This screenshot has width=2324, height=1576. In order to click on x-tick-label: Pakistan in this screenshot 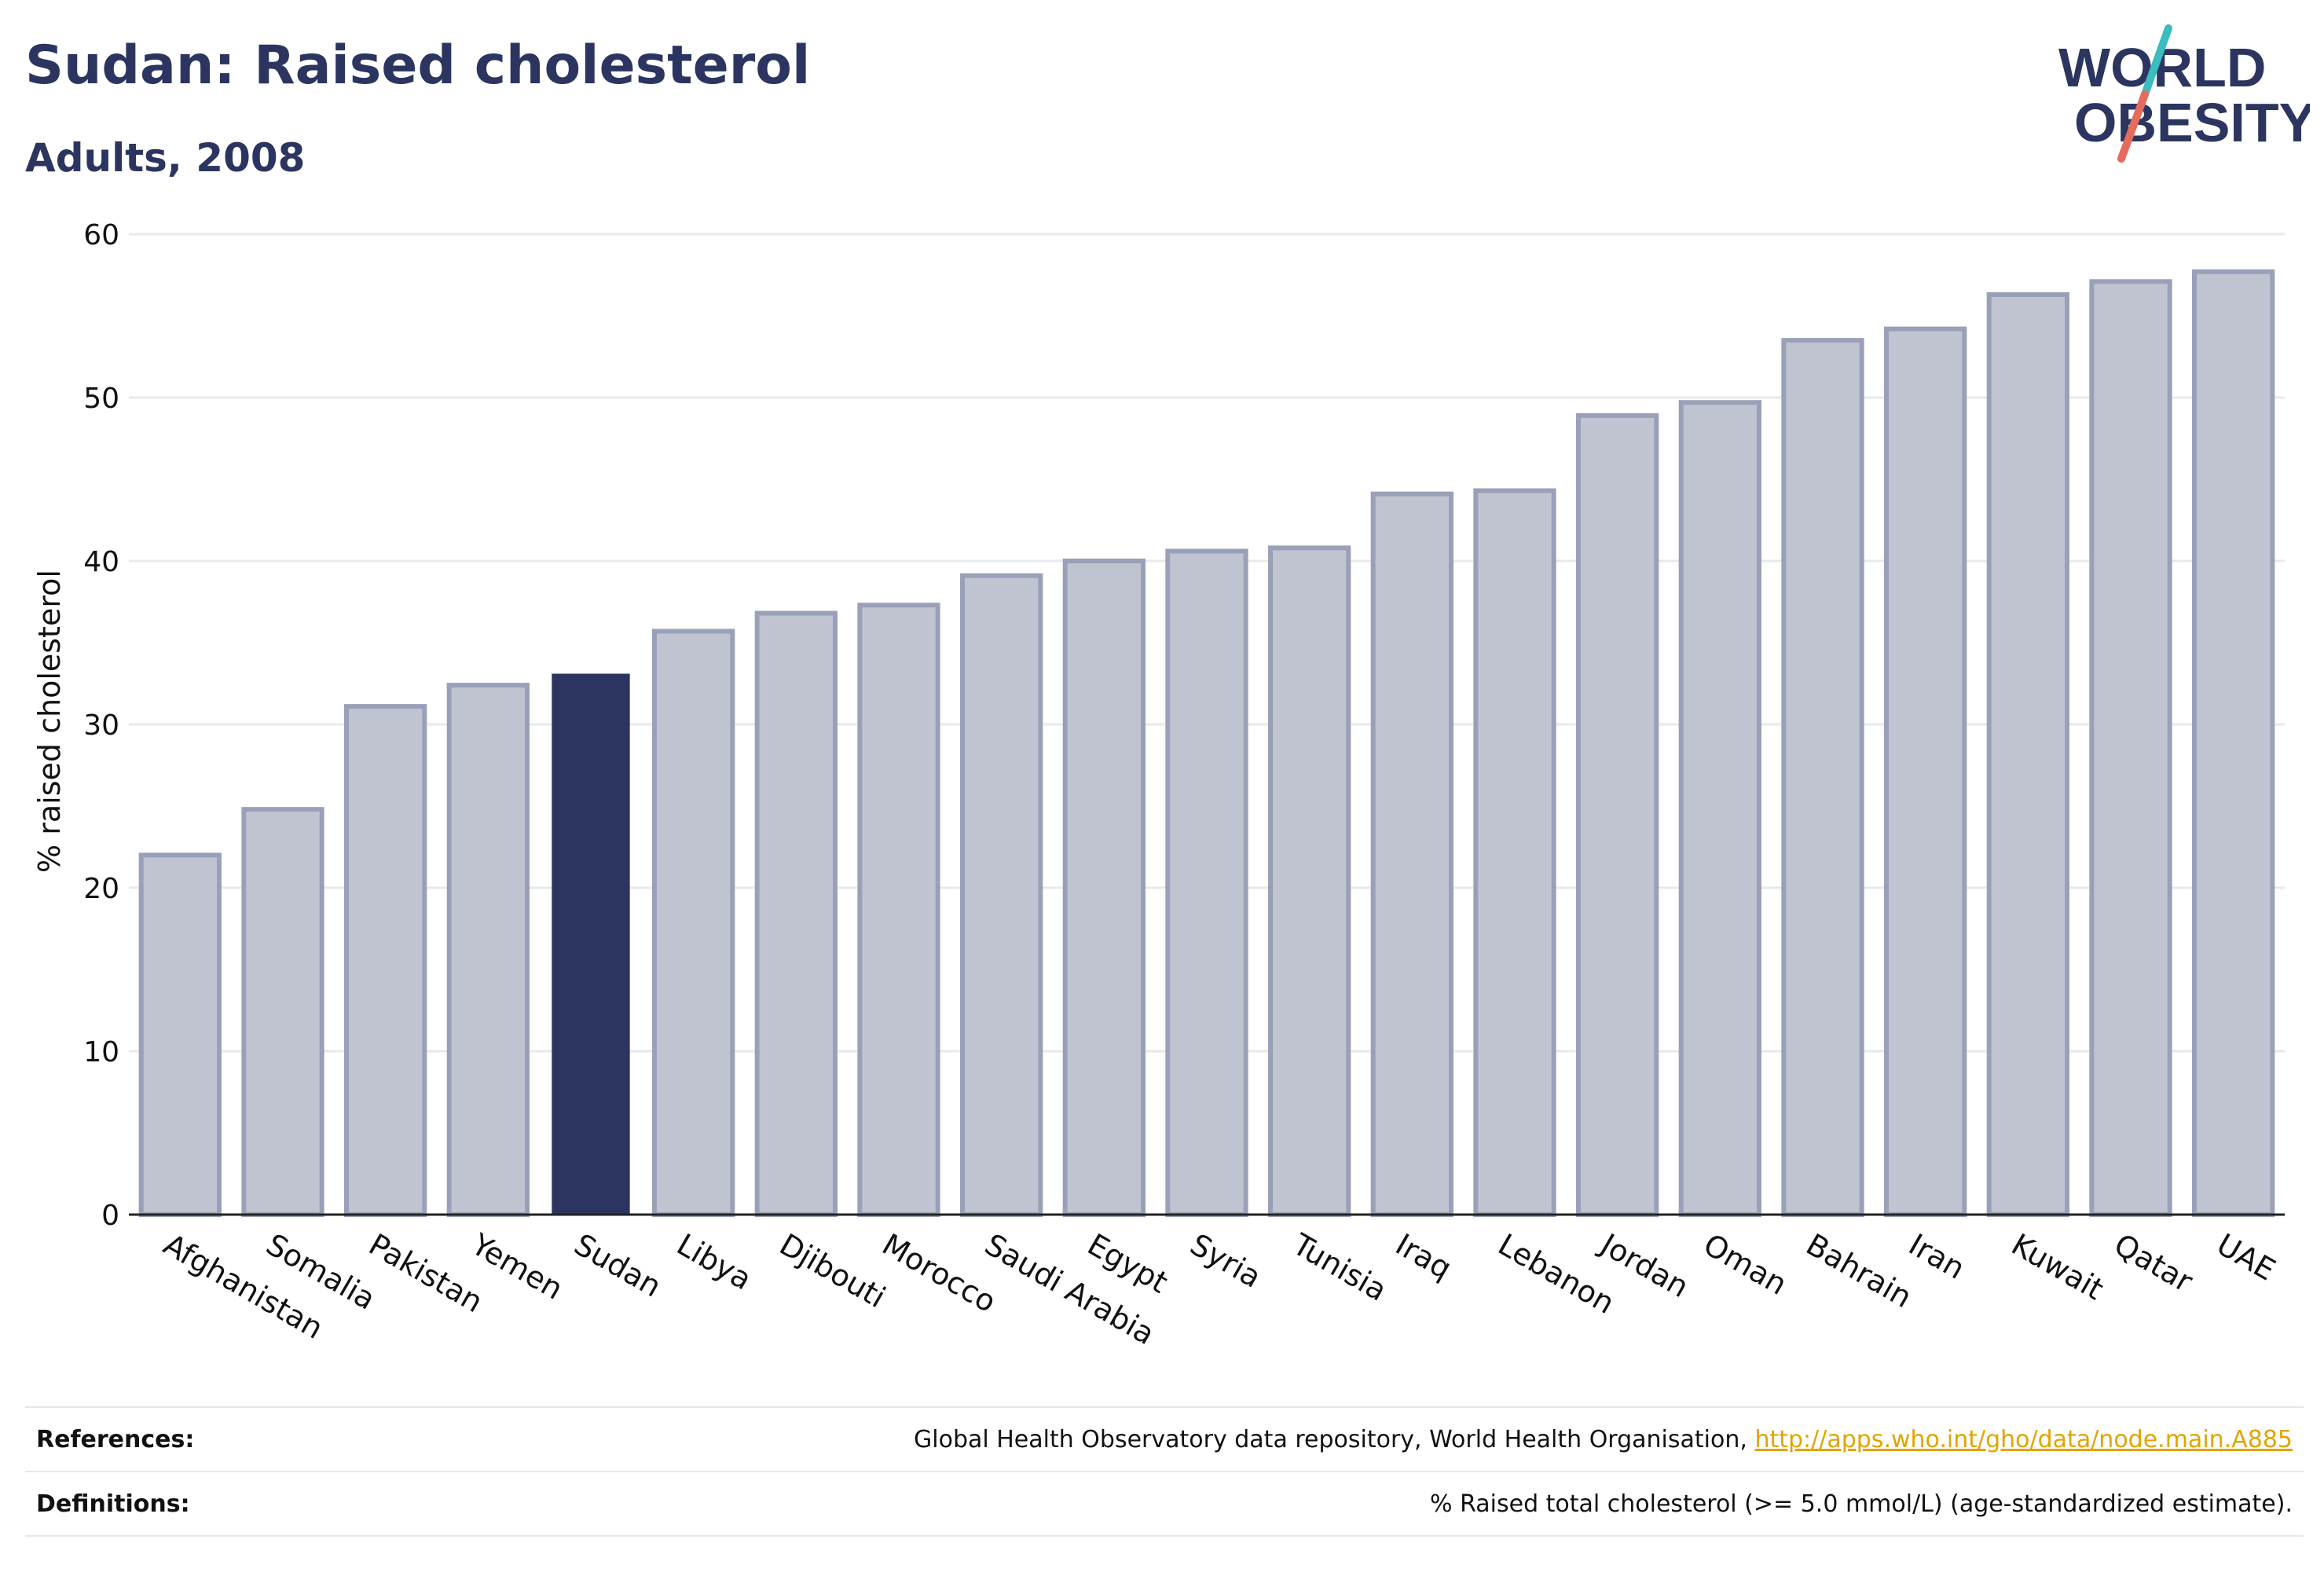, I will do `click(426, 1273)`.